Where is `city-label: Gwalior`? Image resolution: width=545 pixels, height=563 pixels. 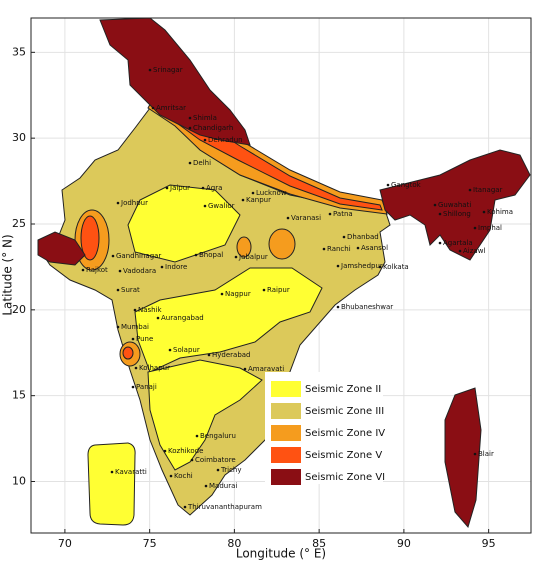 city-label: Gwalior is located at coordinates (221, 206).